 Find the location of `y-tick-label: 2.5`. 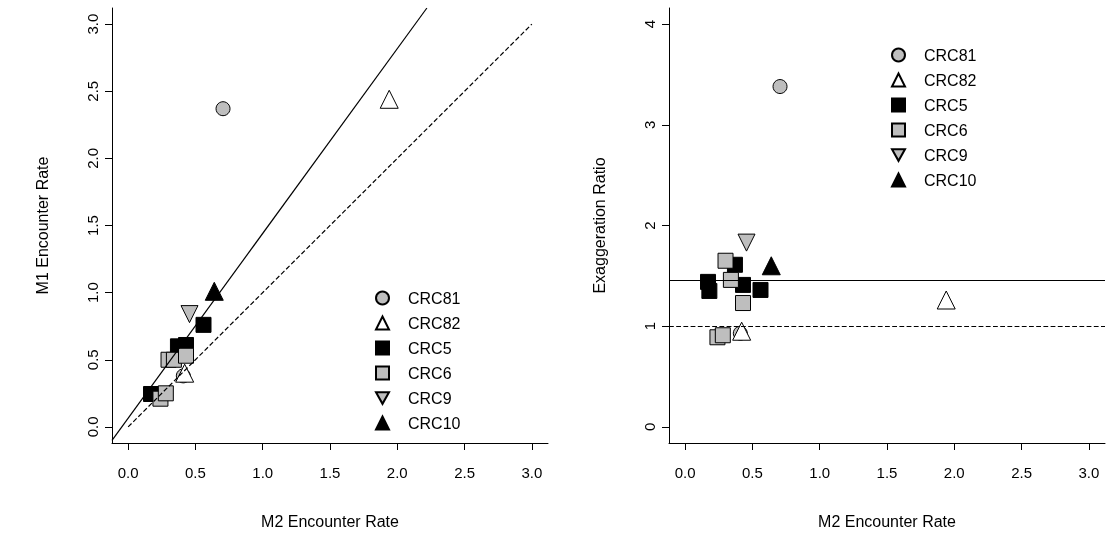

y-tick-label: 2.5 is located at coordinates (92, 91).